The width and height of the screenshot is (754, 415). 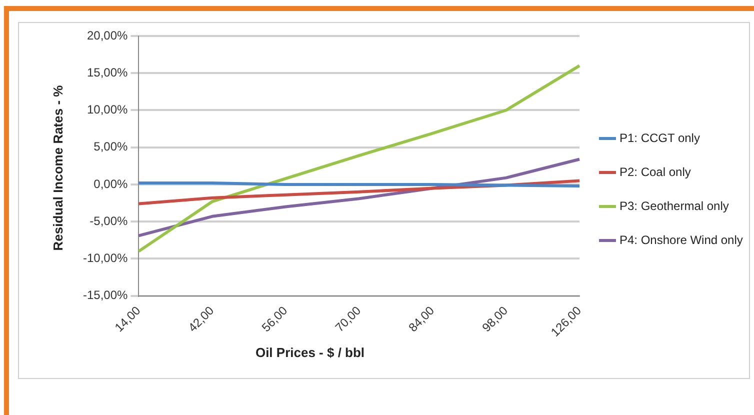 I want to click on legend-label: P4: Onshore Wind only, so click(x=681, y=239).